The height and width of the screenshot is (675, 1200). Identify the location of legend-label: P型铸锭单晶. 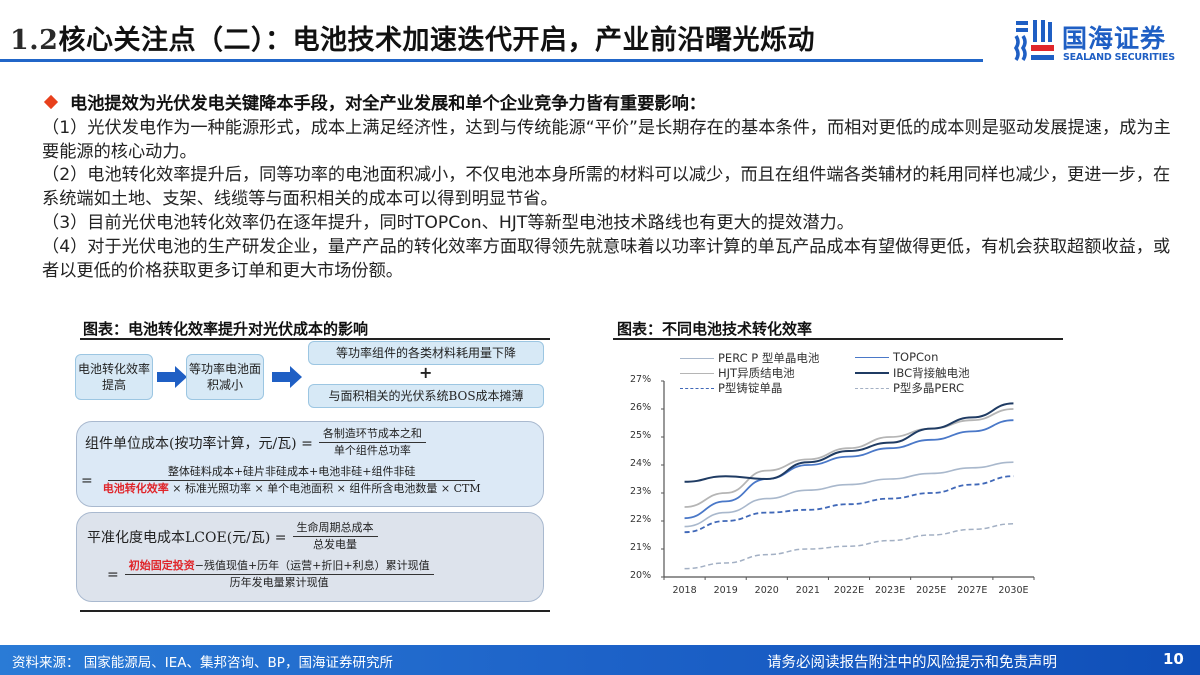
(750, 388).